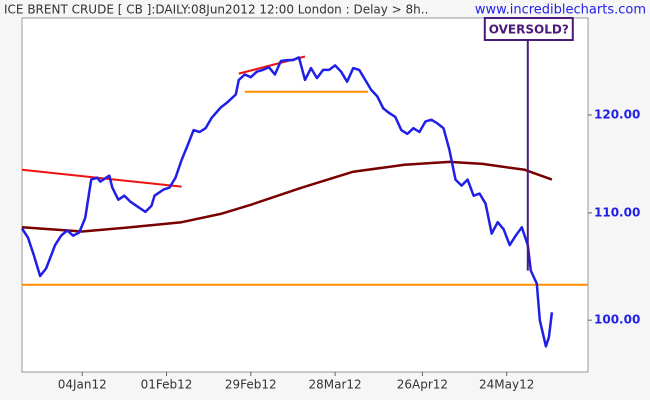 Image resolution: width=650 pixels, height=400 pixels. Describe the element at coordinates (422, 385) in the screenshot. I see `x-tick-label: 26Apr12` at that location.